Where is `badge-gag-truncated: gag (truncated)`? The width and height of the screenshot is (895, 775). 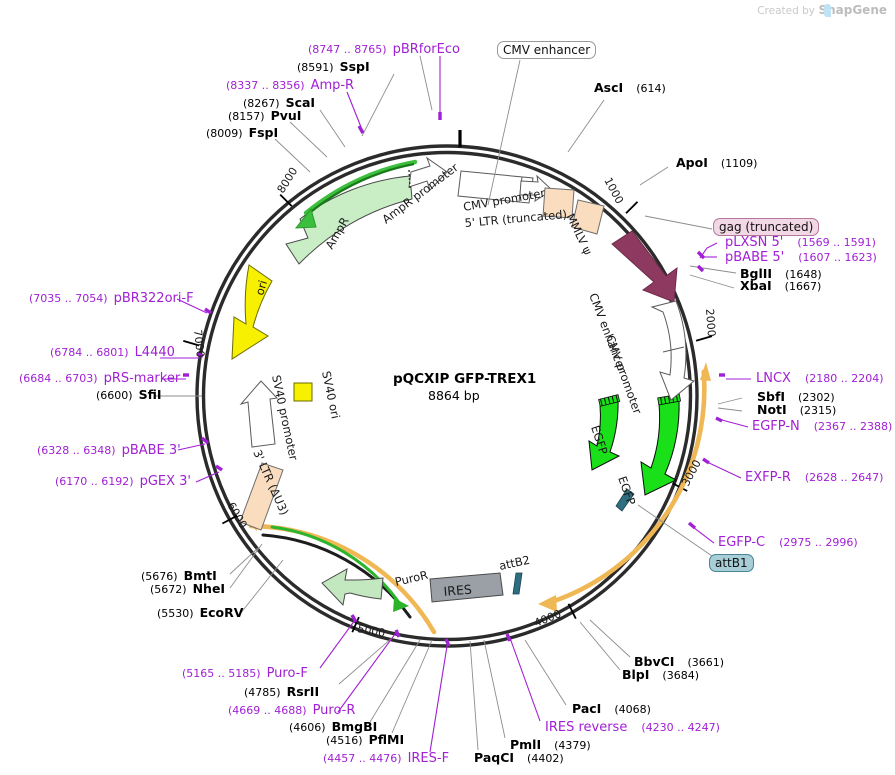 badge-gag-truncated: gag (truncated) is located at coordinates (766, 227).